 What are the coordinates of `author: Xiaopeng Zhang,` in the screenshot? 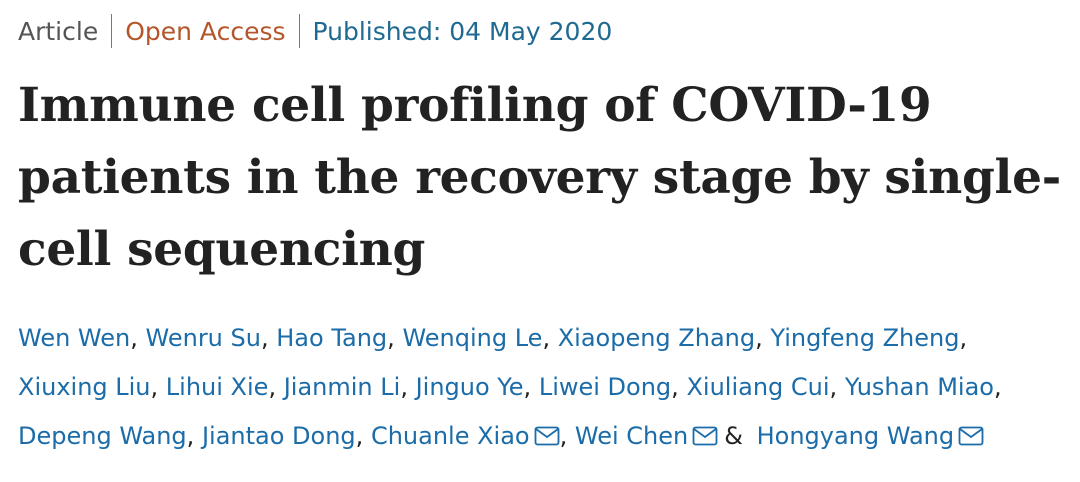 It's located at (660, 338).